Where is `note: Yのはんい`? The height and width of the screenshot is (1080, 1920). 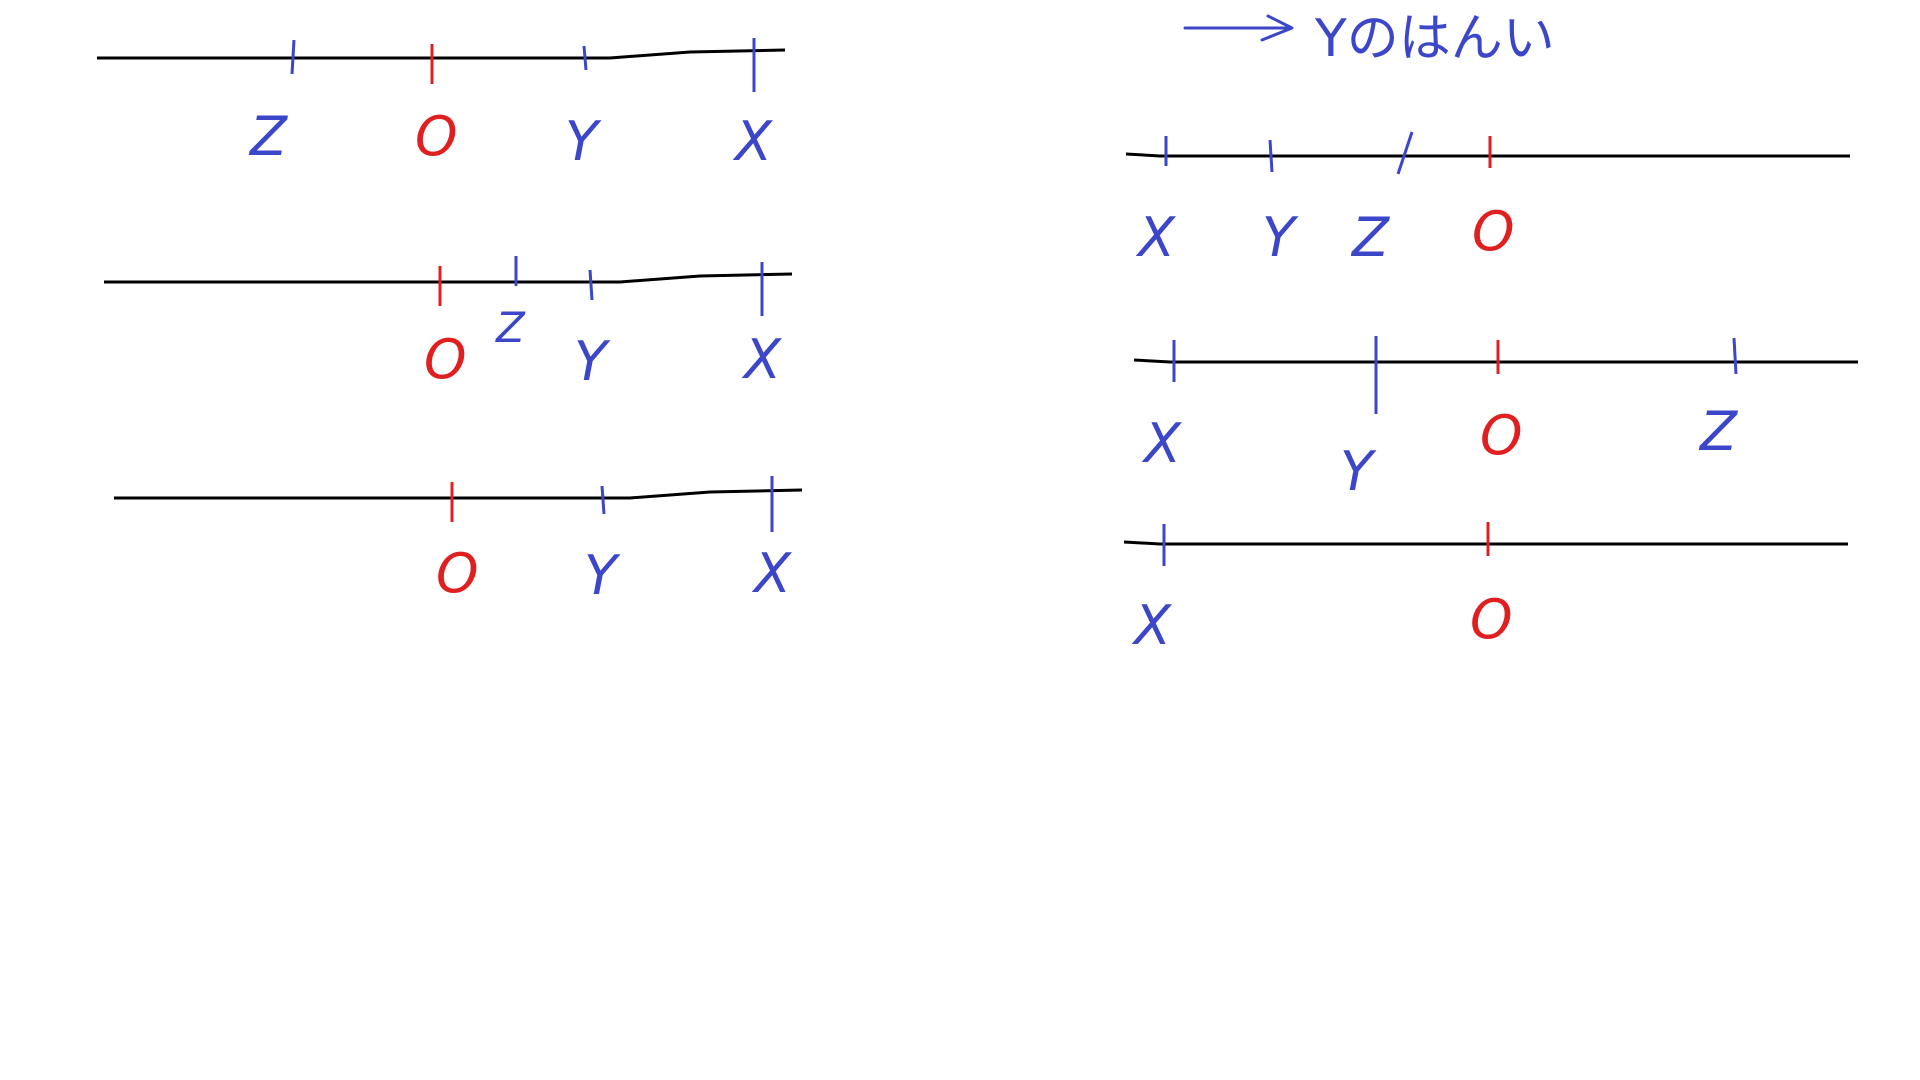
note: Yのはんい is located at coordinates (1369, 39).